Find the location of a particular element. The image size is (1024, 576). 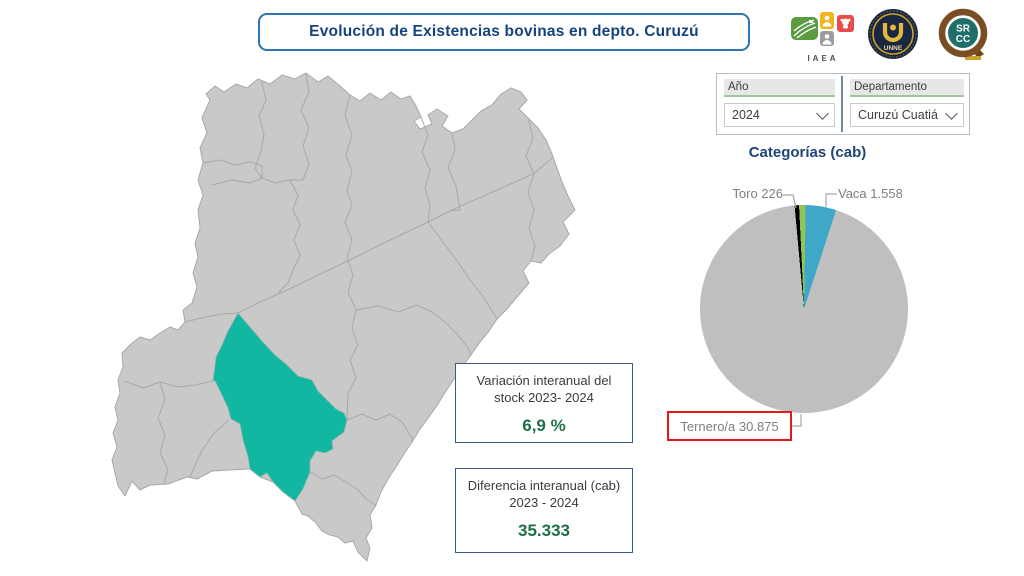

filters-panel: Año 2024 Departamento Curuzú Cuatiá is located at coordinates (843, 104).